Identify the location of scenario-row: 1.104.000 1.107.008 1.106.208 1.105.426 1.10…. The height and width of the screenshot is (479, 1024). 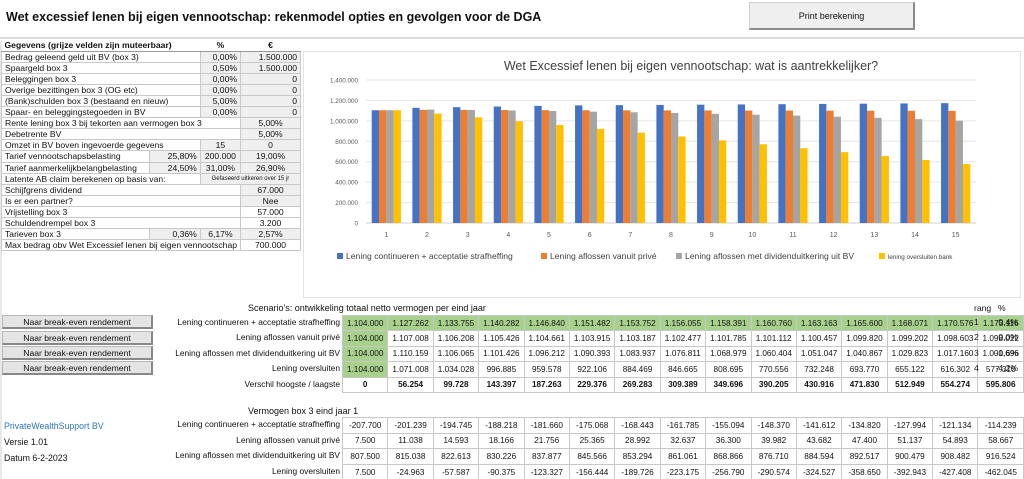
(682, 338).